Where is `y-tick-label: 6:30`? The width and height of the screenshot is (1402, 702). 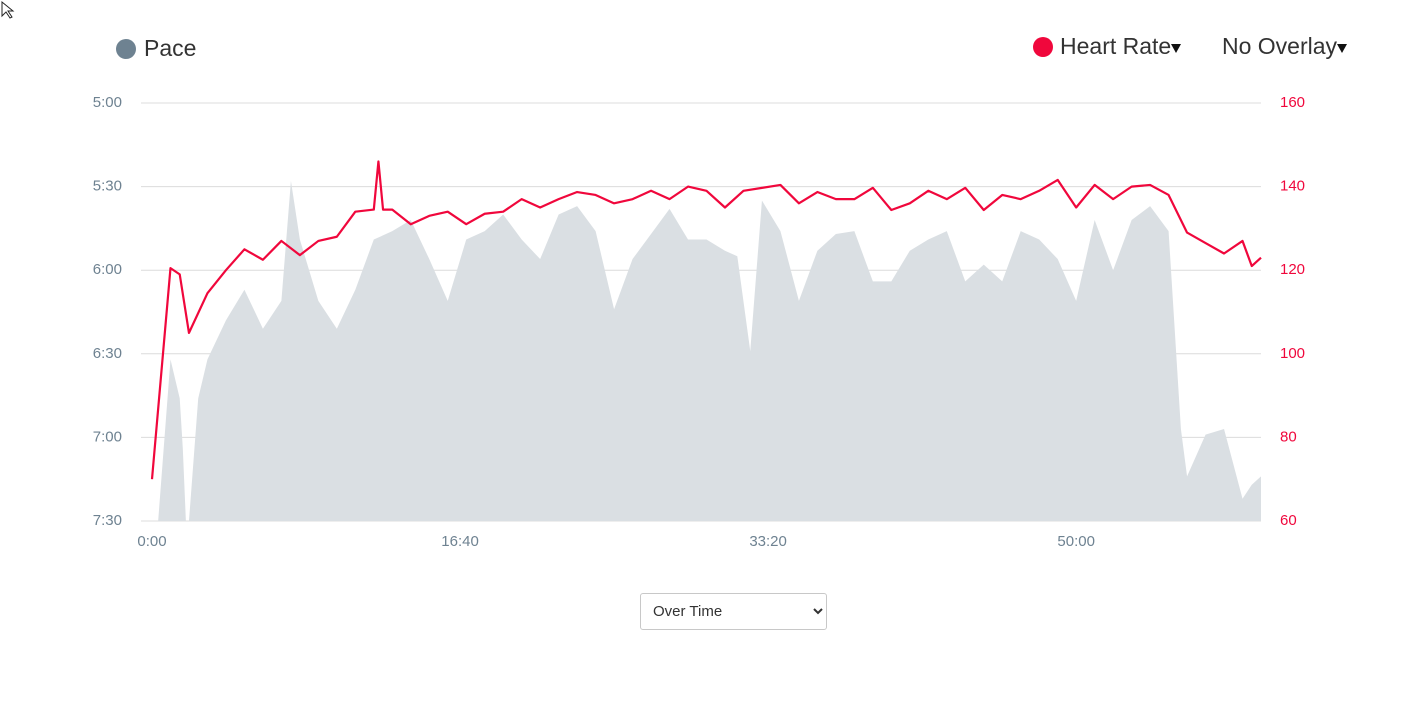 y-tick-label: 6:30 is located at coordinates (107, 353).